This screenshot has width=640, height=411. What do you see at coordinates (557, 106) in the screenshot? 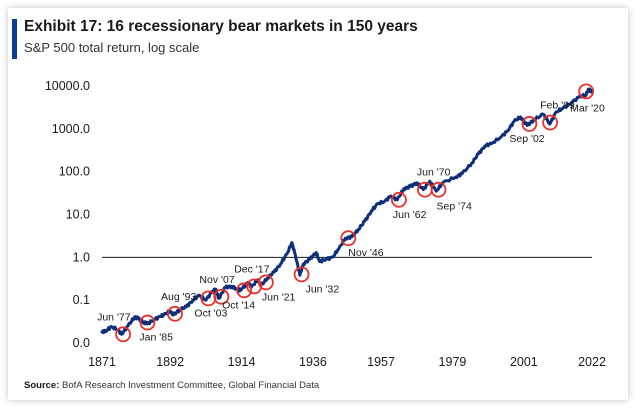
I see `bear-market-label: Feb '09` at bounding box center [557, 106].